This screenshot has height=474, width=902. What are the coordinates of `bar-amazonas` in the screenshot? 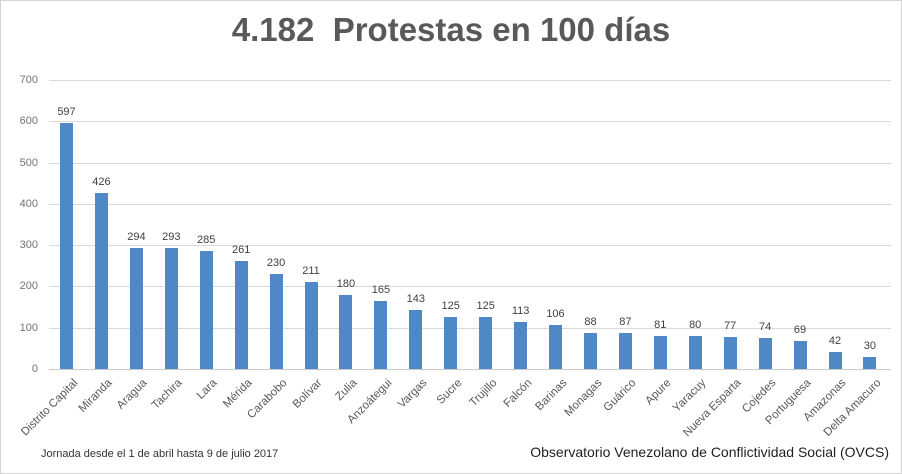 It's located at (835, 360).